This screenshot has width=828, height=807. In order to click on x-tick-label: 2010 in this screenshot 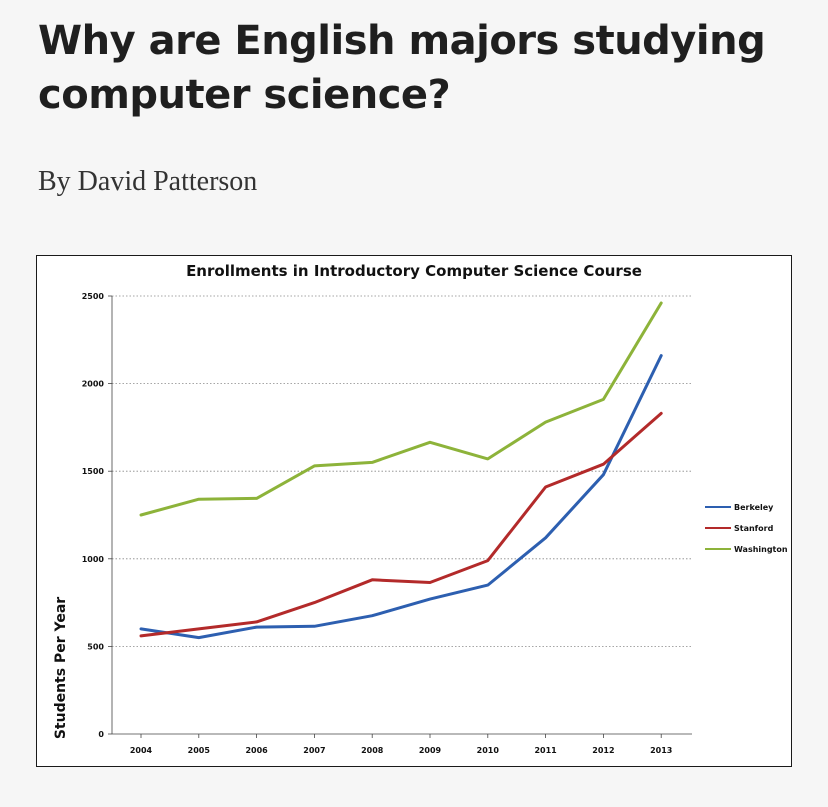, I will do `click(488, 750)`.